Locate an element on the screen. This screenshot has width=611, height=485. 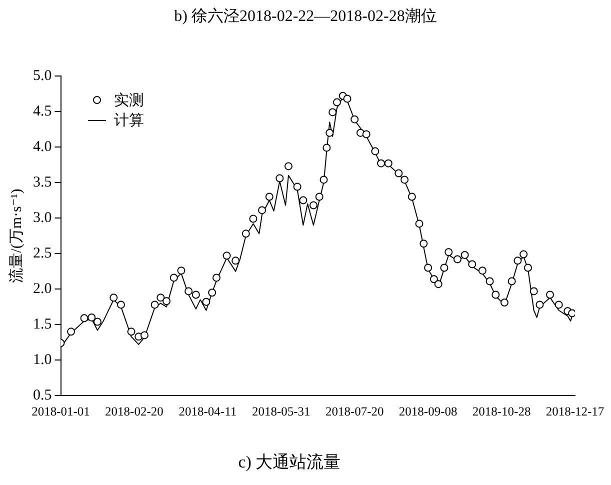
y-tick-label: 3.0 is located at coordinates (42, 218).